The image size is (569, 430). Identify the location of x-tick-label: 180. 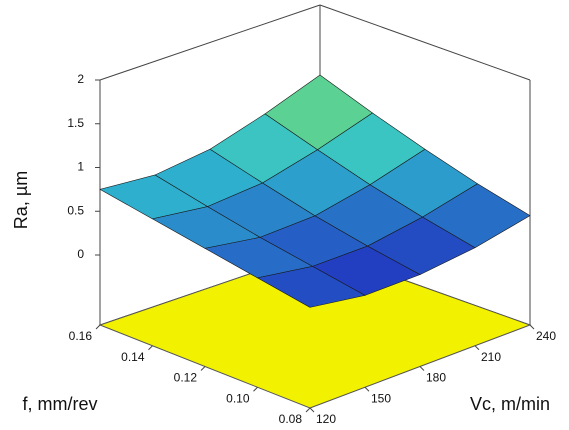
(436, 378).